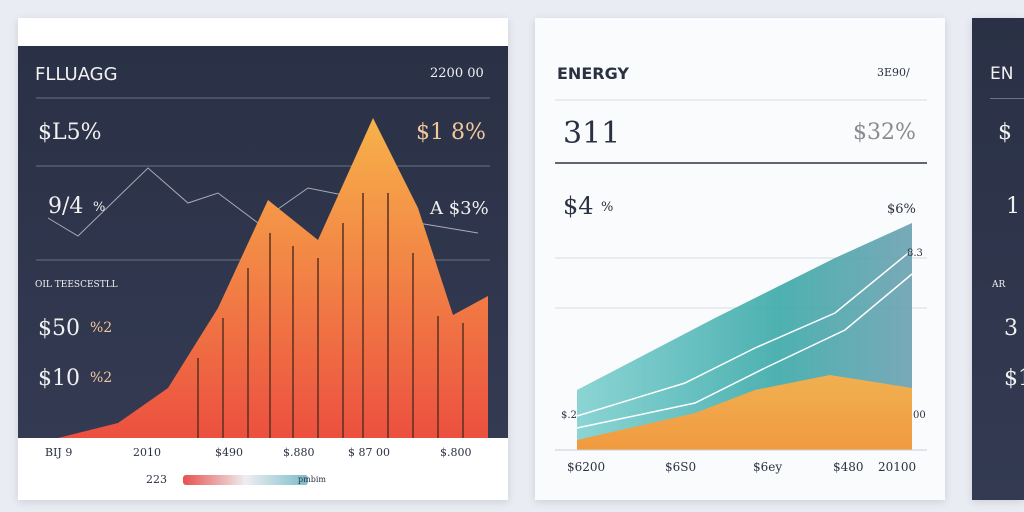 The image size is (1024, 512). I want to click on footer-label: $6S0, so click(681, 467).